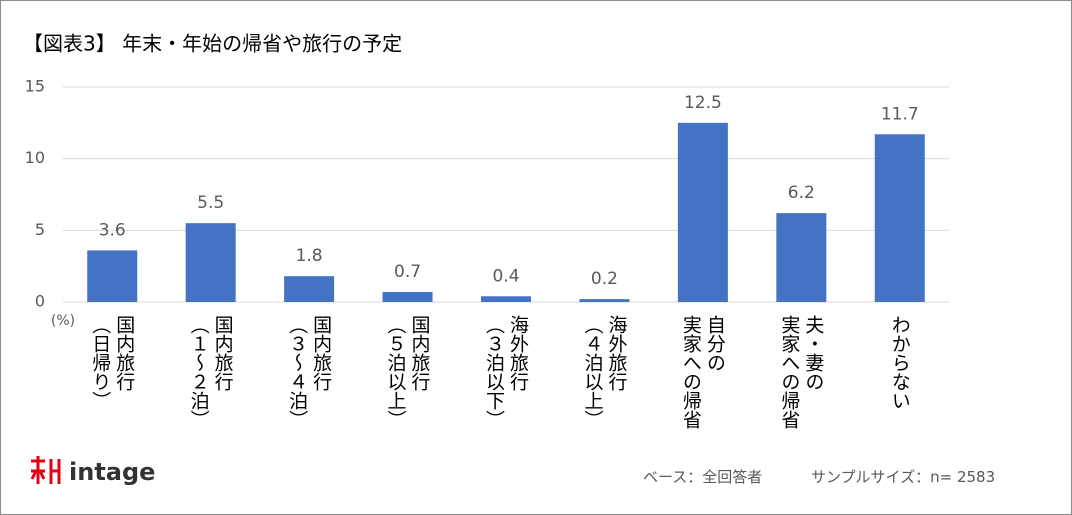 This screenshot has height=515, width=1072. I want to click on value-label: 11.7, so click(900, 114).